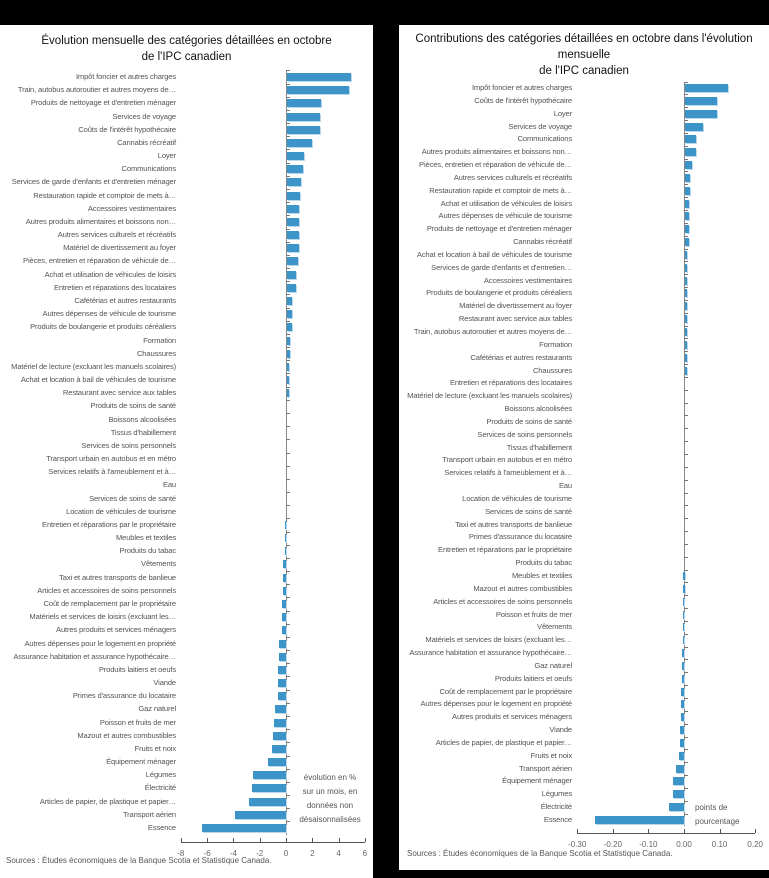 The height and width of the screenshot is (878, 769). Describe the element at coordinates (562, 113) in the screenshot. I see `category-label: Loyer` at that location.